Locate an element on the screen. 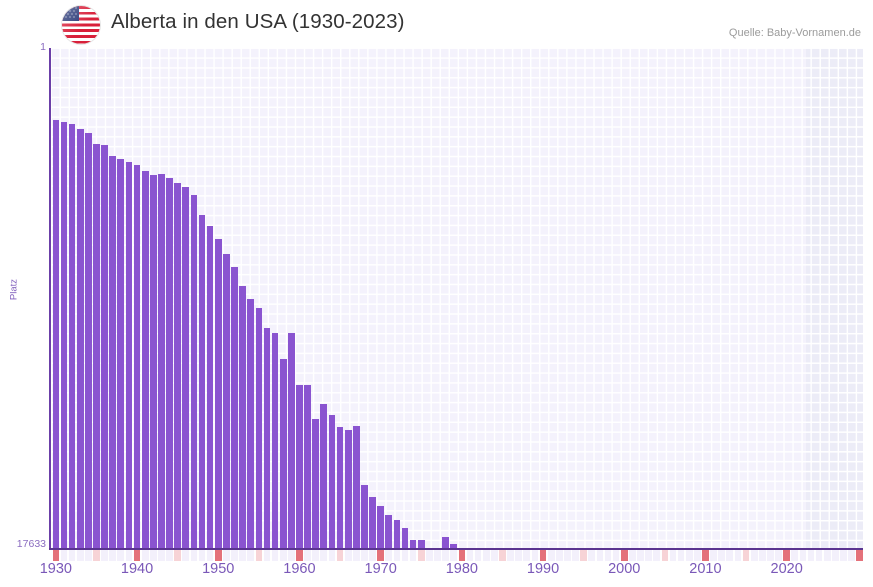 This screenshot has width=873, height=587. x-tick-2002 is located at coordinates (640, 555).